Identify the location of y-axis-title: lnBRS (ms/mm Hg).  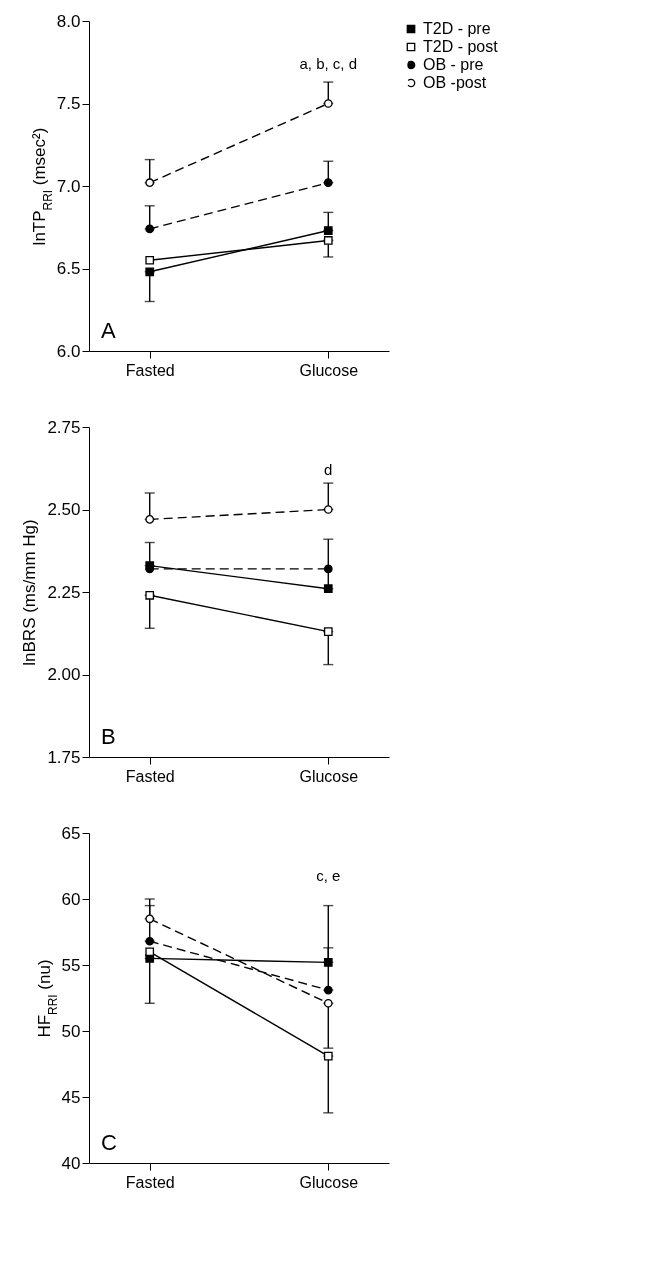
(30, 592).